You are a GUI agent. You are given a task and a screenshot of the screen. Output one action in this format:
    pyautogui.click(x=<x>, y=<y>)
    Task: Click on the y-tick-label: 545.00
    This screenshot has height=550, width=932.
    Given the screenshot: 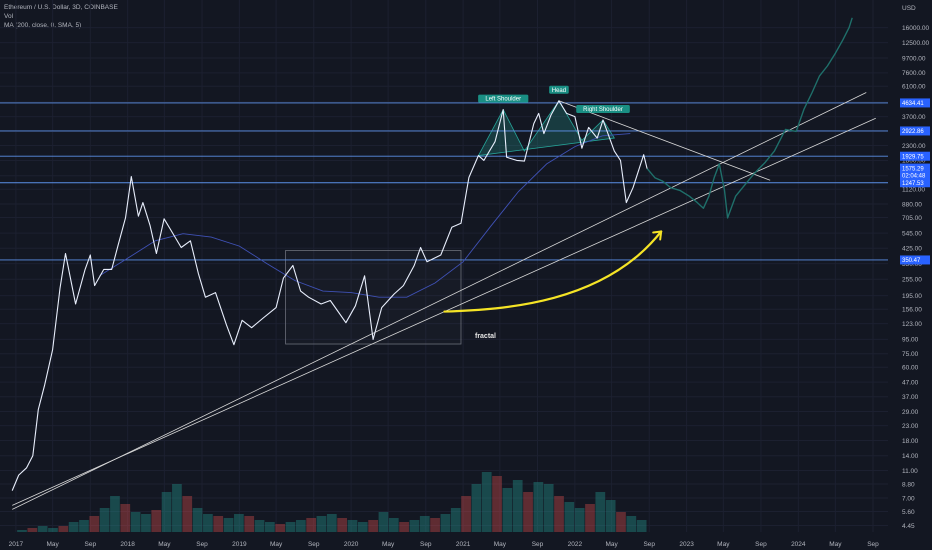 What is the action you would take?
    pyautogui.click(x=912, y=233)
    